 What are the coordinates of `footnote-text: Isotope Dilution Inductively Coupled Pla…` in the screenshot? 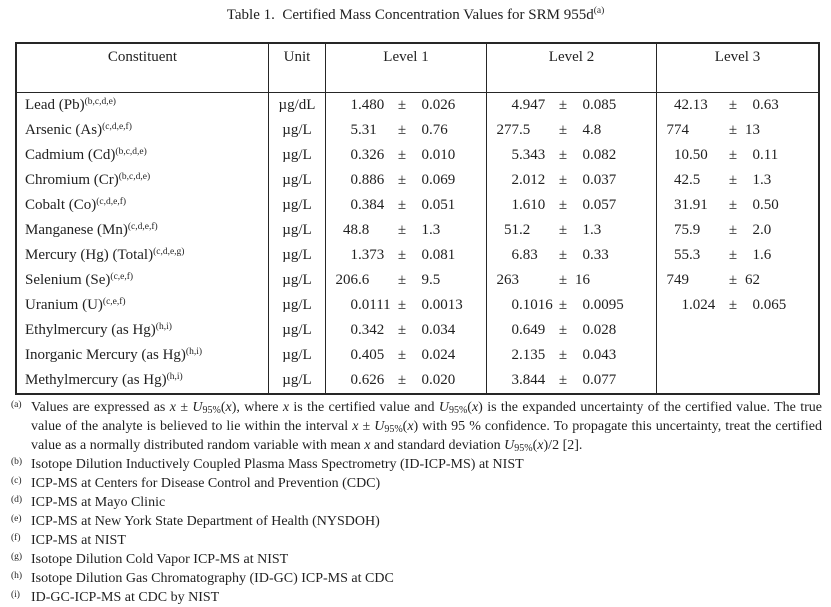 It's located at (277, 464).